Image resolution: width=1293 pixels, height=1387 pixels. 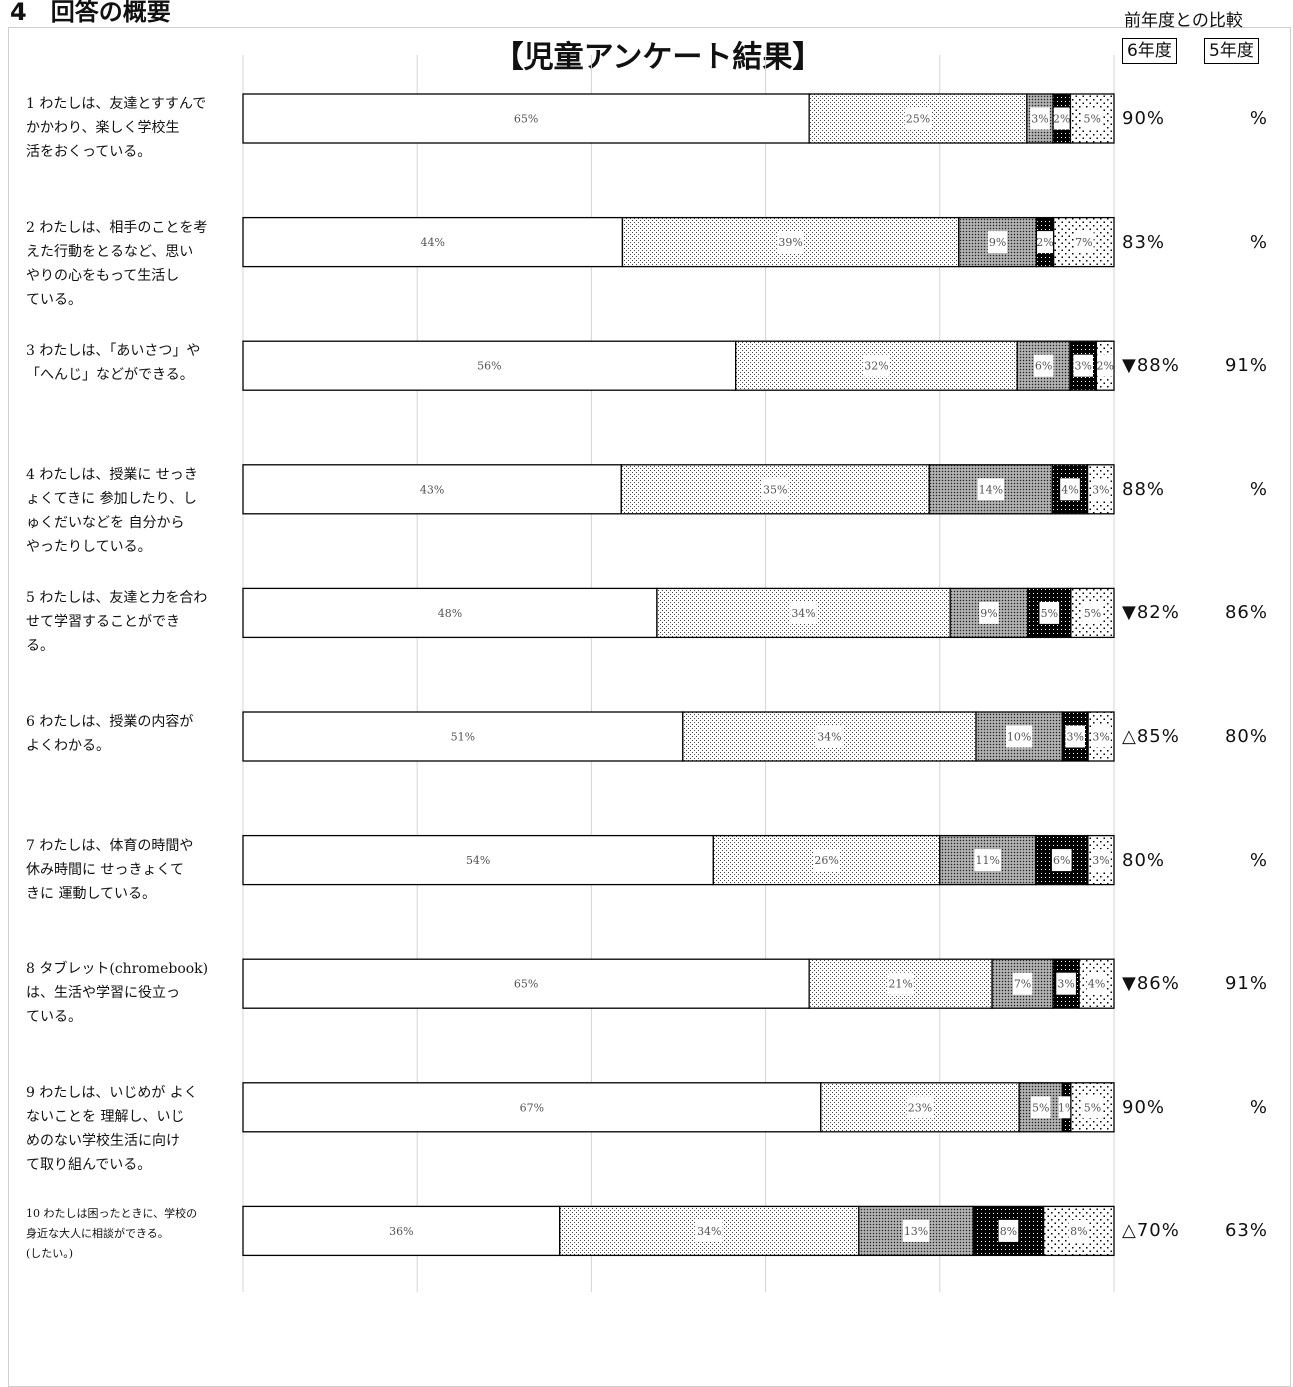 What do you see at coordinates (826, 860) in the screenshot?
I see `data-label: 26%` at bounding box center [826, 860].